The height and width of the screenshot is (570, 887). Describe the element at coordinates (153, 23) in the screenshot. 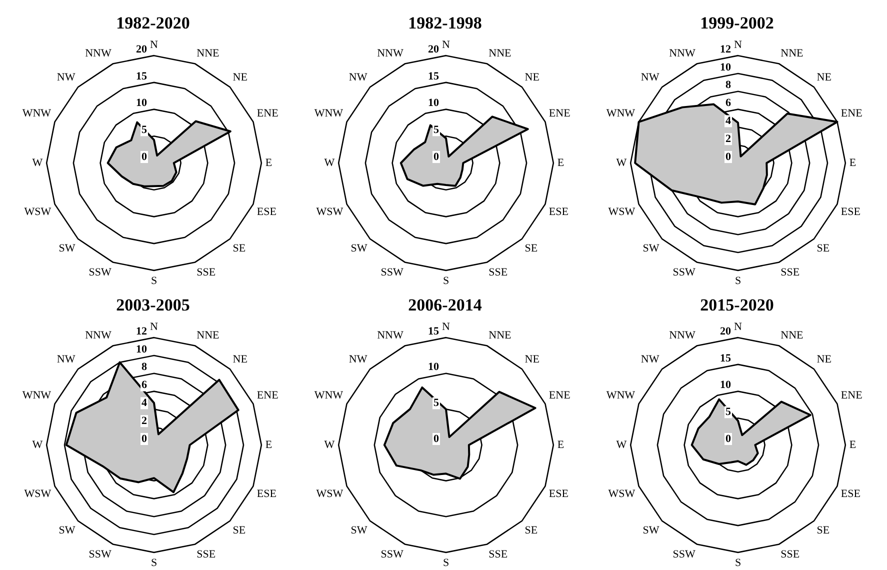

I see `chart-title: 1982-2020` at that location.